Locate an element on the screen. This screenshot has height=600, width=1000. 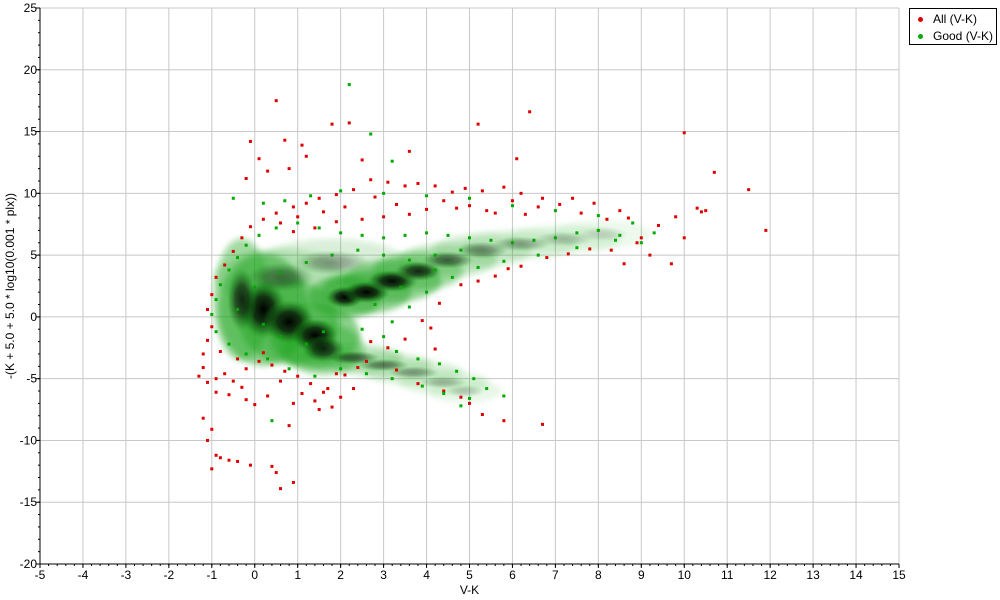
density-core is located at coordinates (332, 262).